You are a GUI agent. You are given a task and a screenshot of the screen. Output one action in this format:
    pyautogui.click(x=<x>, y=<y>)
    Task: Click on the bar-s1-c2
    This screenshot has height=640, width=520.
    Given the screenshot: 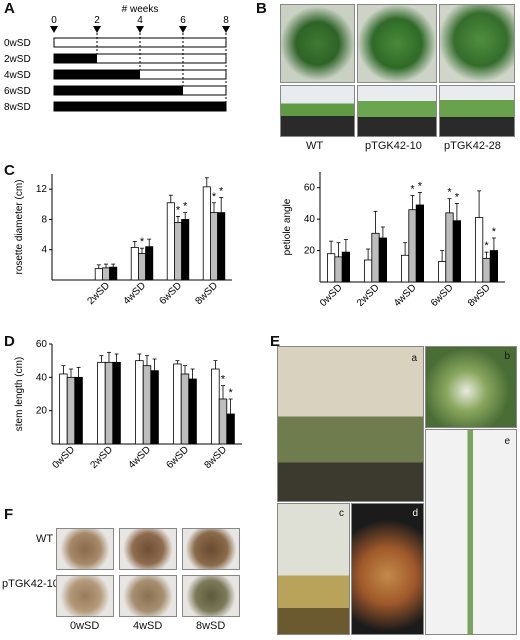 What is the action you would take?
    pyautogui.click(x=147, y=405)
    